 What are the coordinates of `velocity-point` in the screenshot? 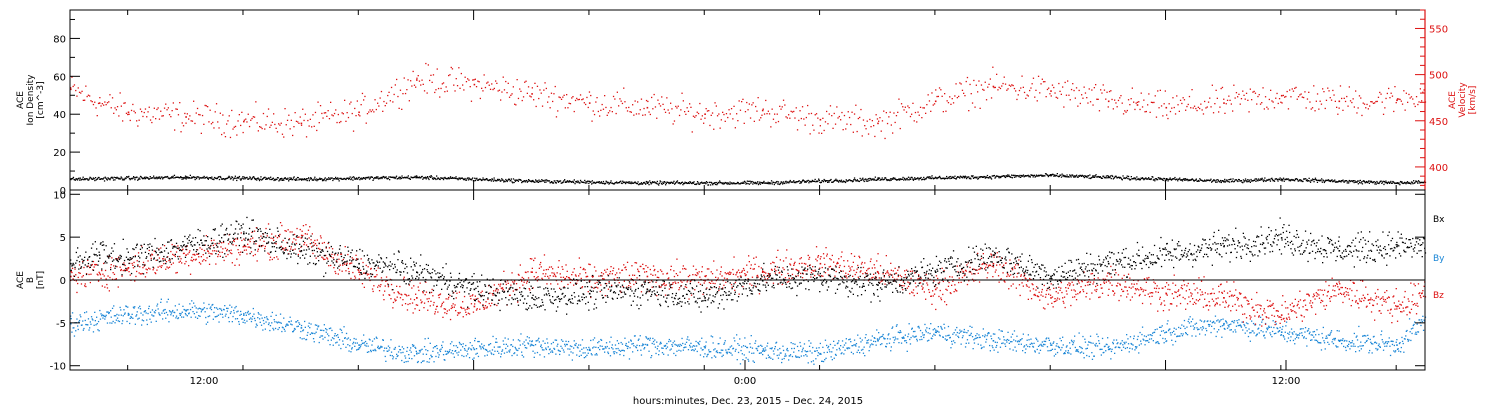 It's located at (244, 121).